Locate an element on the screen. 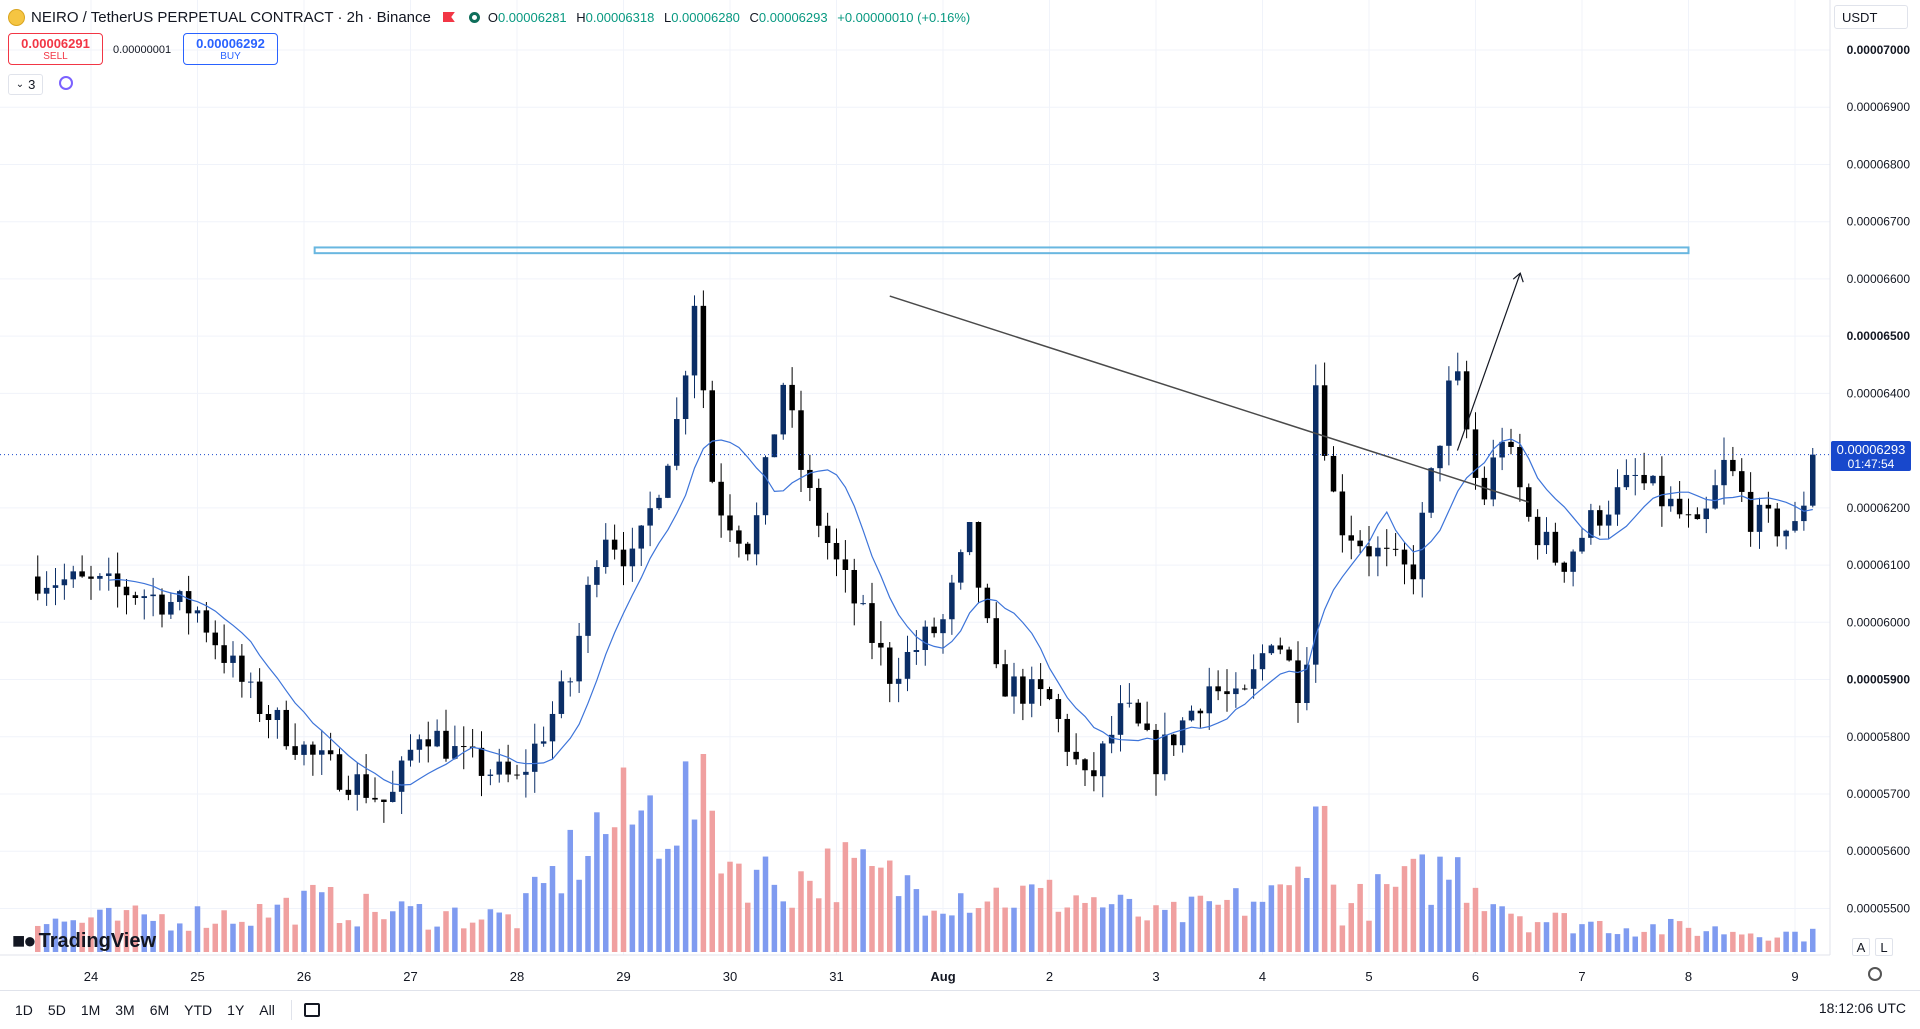  projection-arrow is located at coordinates (1488, 361).